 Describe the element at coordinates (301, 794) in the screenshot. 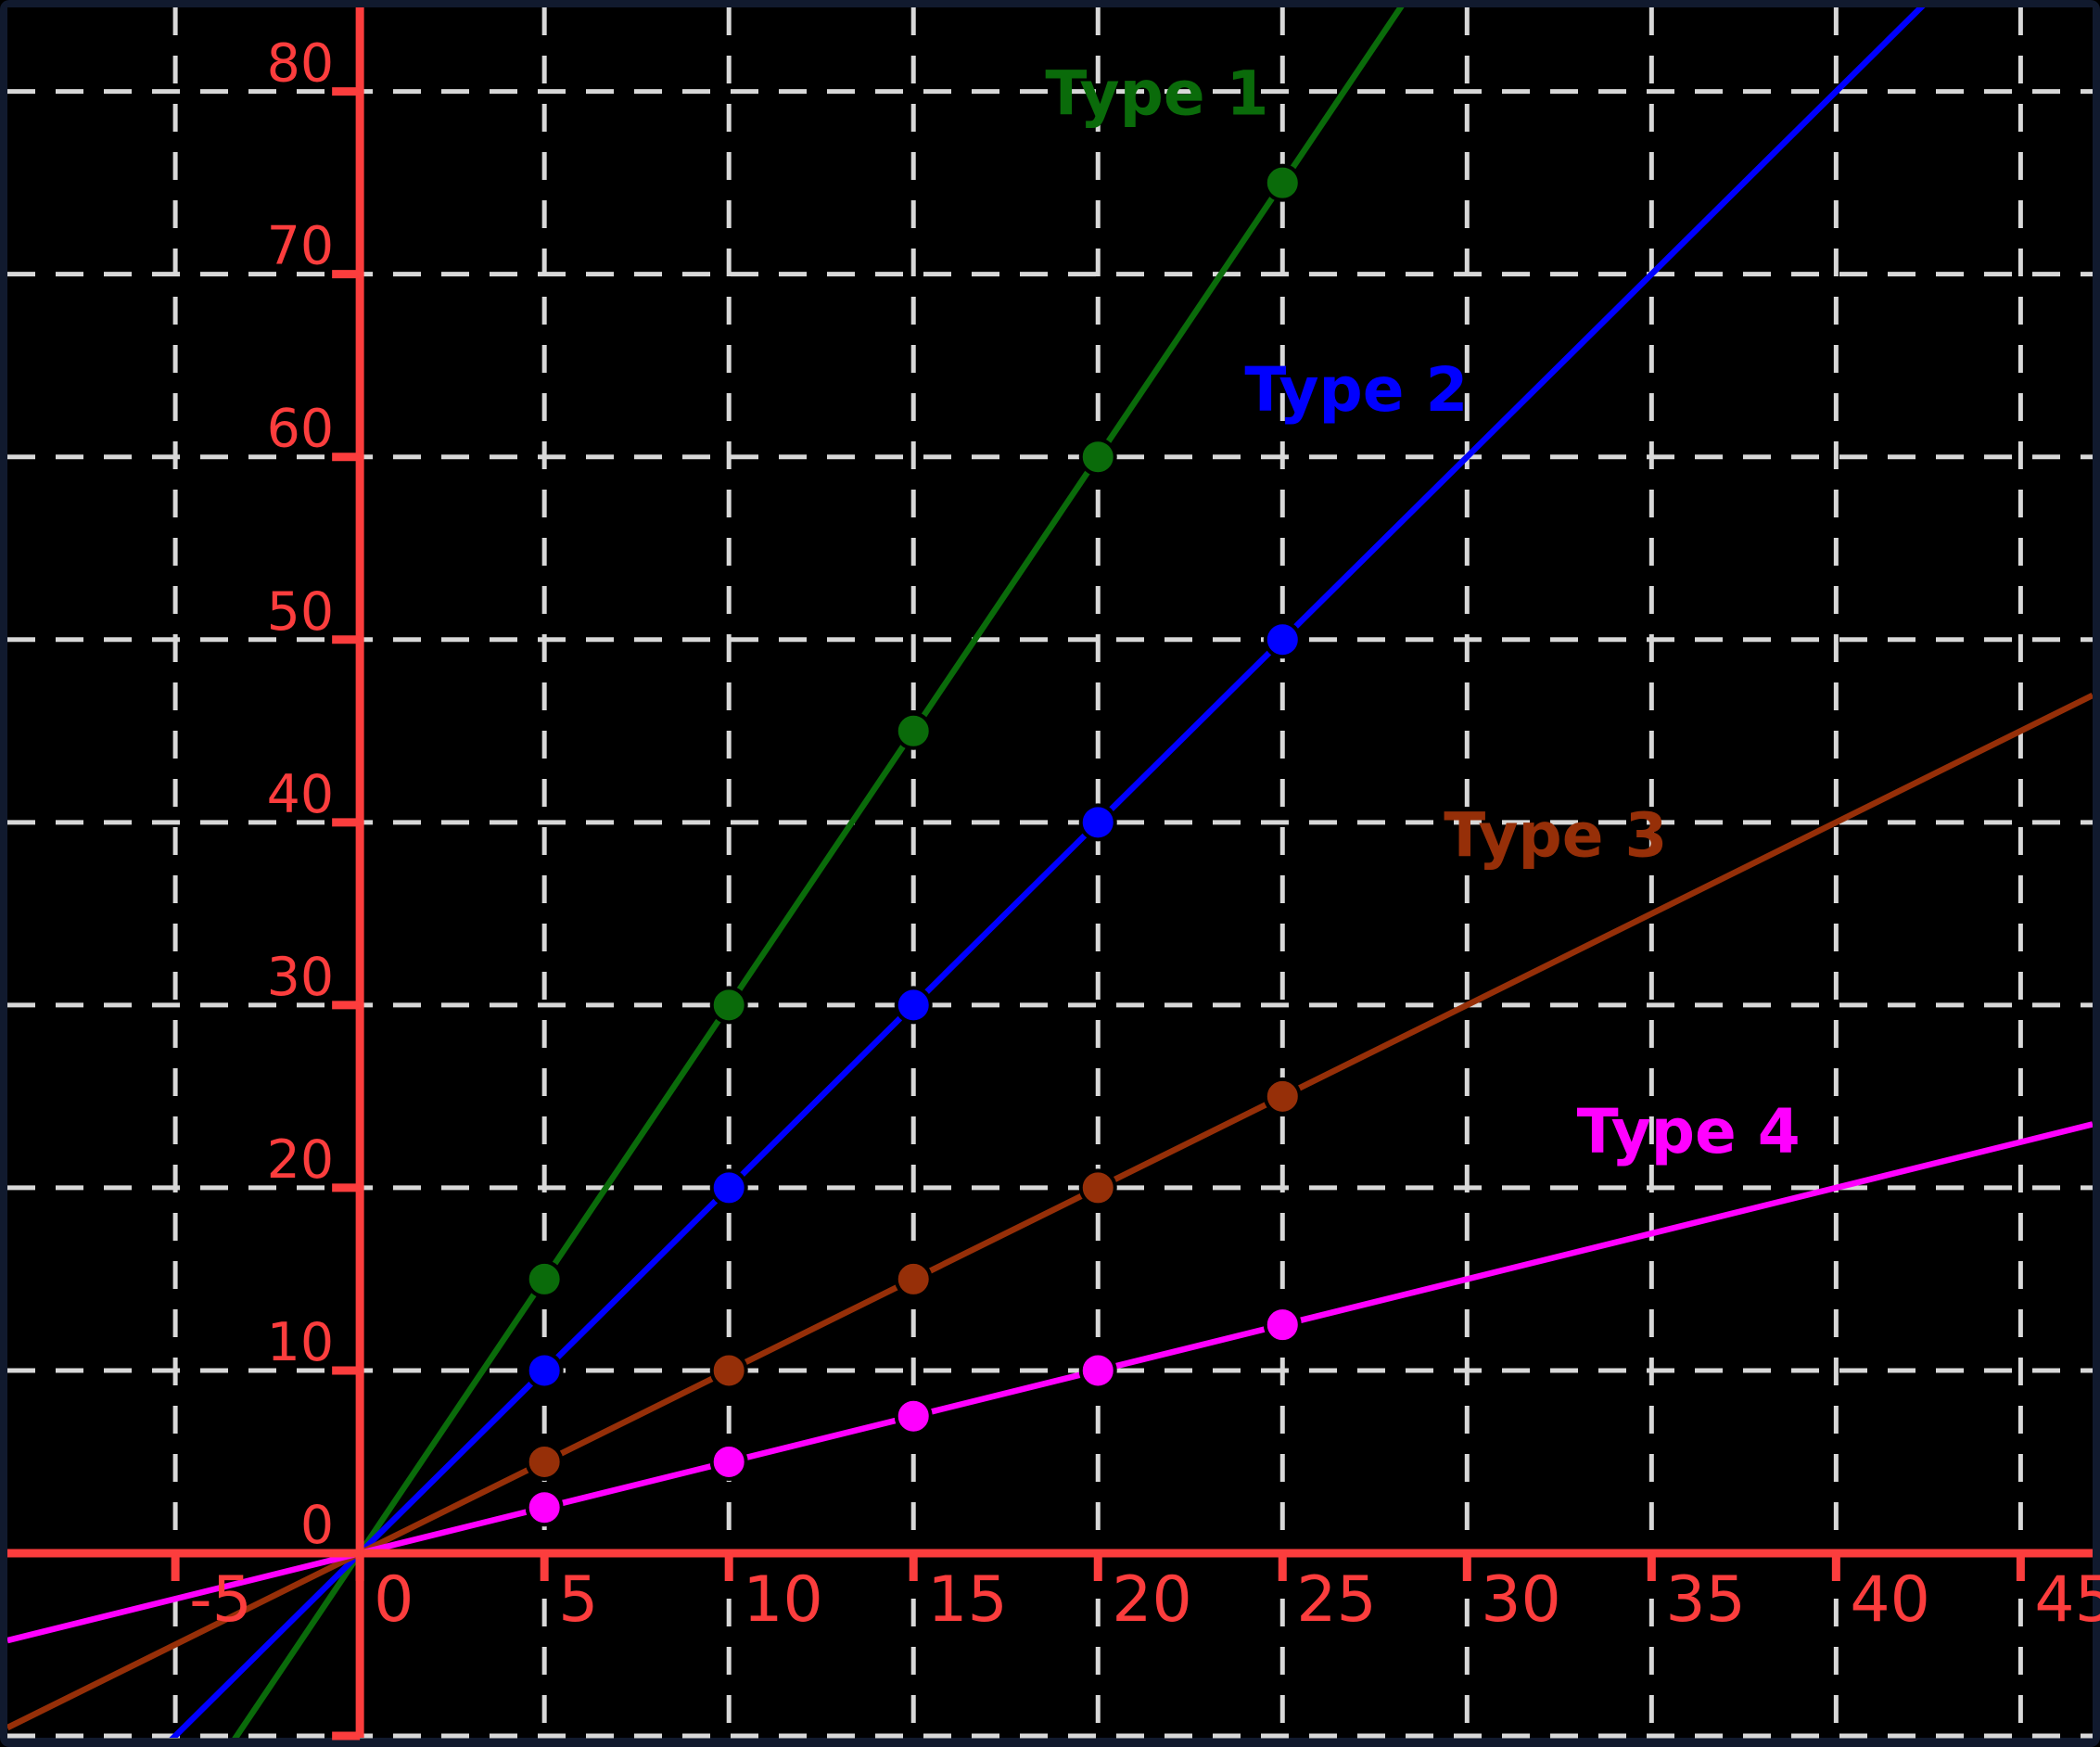

I see `y-tick-label-40: 40` at that location.